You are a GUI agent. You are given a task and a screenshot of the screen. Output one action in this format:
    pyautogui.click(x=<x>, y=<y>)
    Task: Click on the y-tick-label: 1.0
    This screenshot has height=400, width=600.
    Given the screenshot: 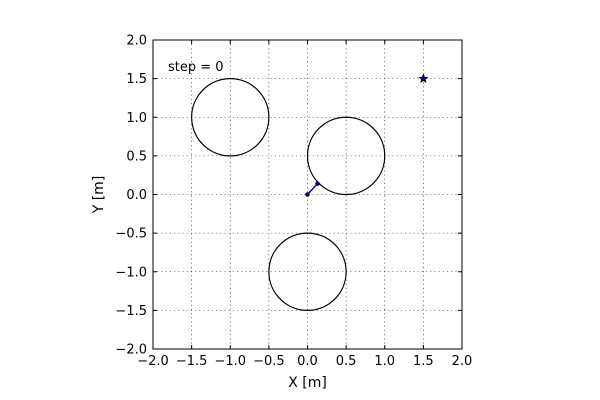 What is the action you would take?
    pyautogui.click(x=136, y=118)
    